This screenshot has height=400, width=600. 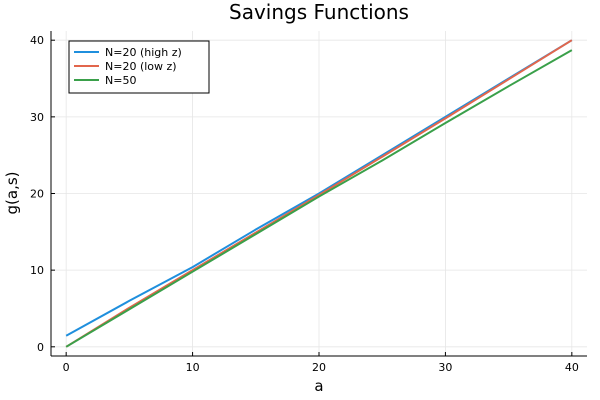 I want to click on legend-label-2: N=20 (low z), so click(x=141, y=66).